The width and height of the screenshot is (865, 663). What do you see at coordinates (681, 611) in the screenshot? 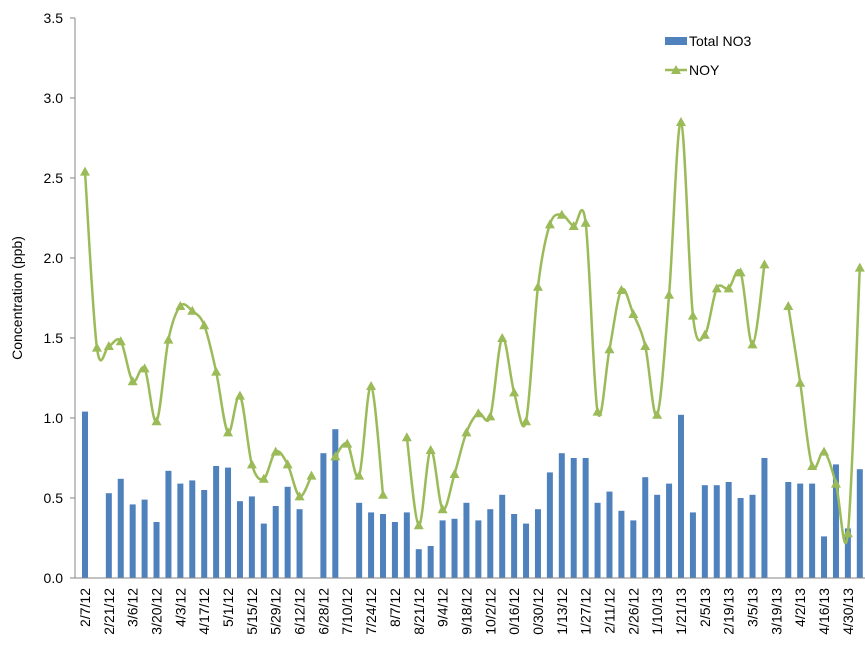
I see `x-tick-label: 1/21/13` at bounding box center [681, 611].